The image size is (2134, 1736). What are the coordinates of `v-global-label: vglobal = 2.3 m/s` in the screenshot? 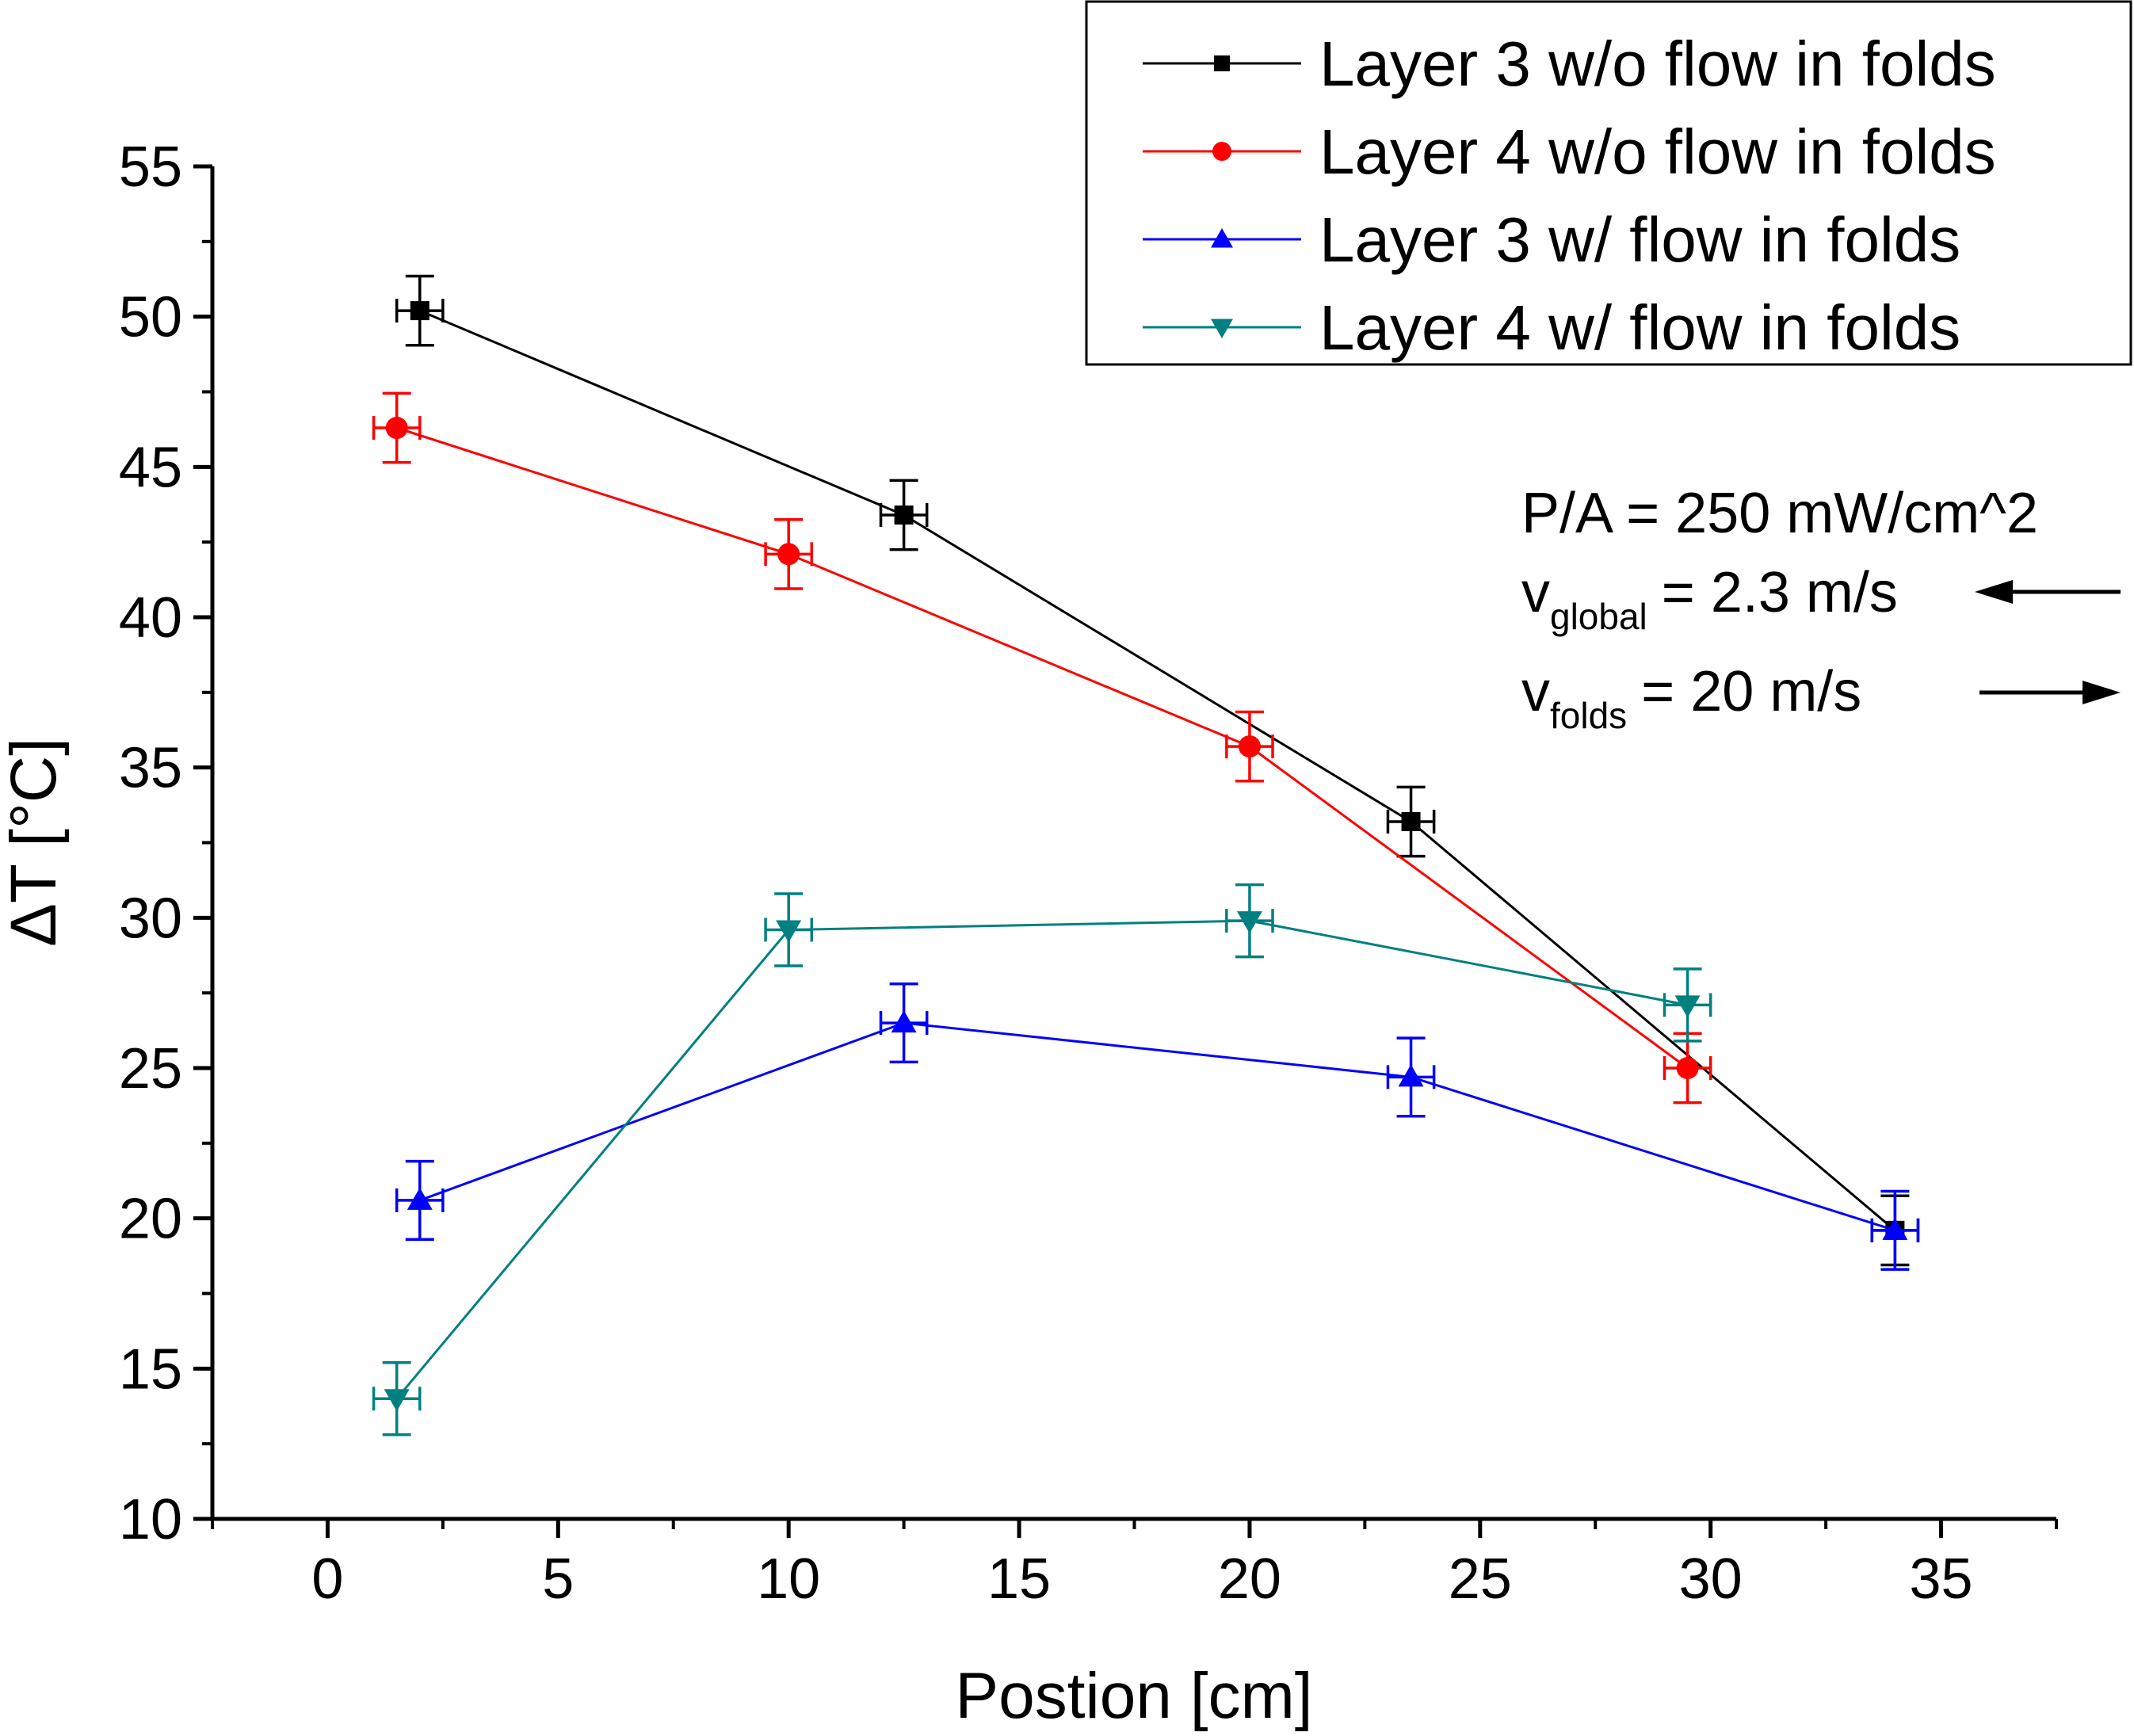 It's located at (1710, 599).